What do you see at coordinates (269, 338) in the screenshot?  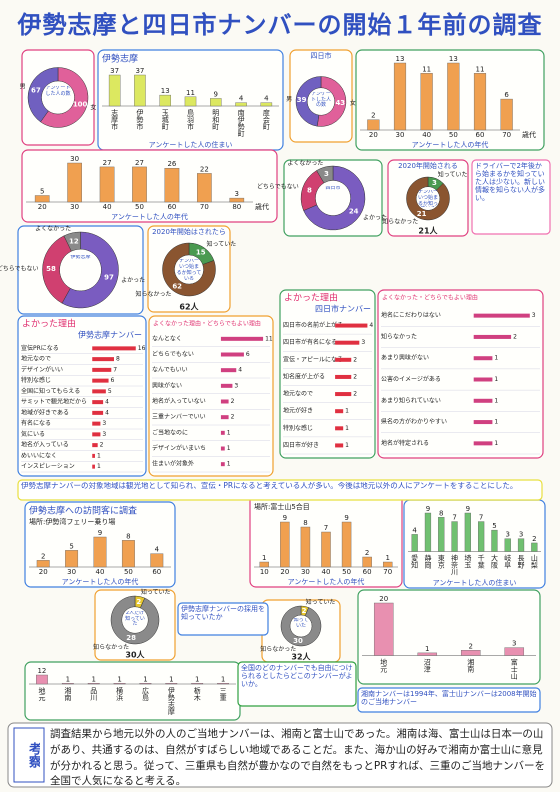 I see `item-value: 11` at bounding box center [269, 338].